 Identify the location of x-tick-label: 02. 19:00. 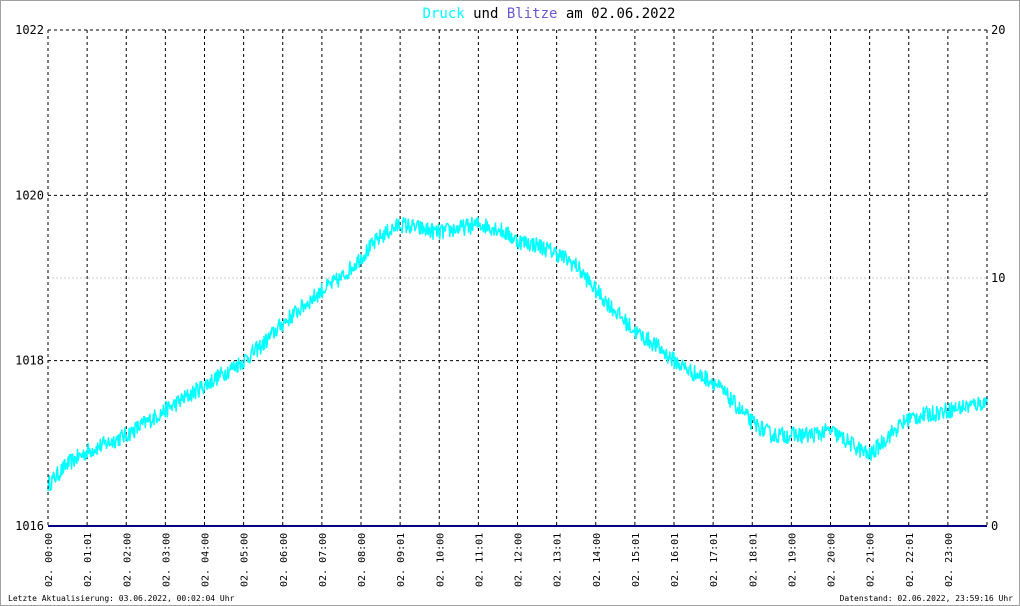
(792, 560).